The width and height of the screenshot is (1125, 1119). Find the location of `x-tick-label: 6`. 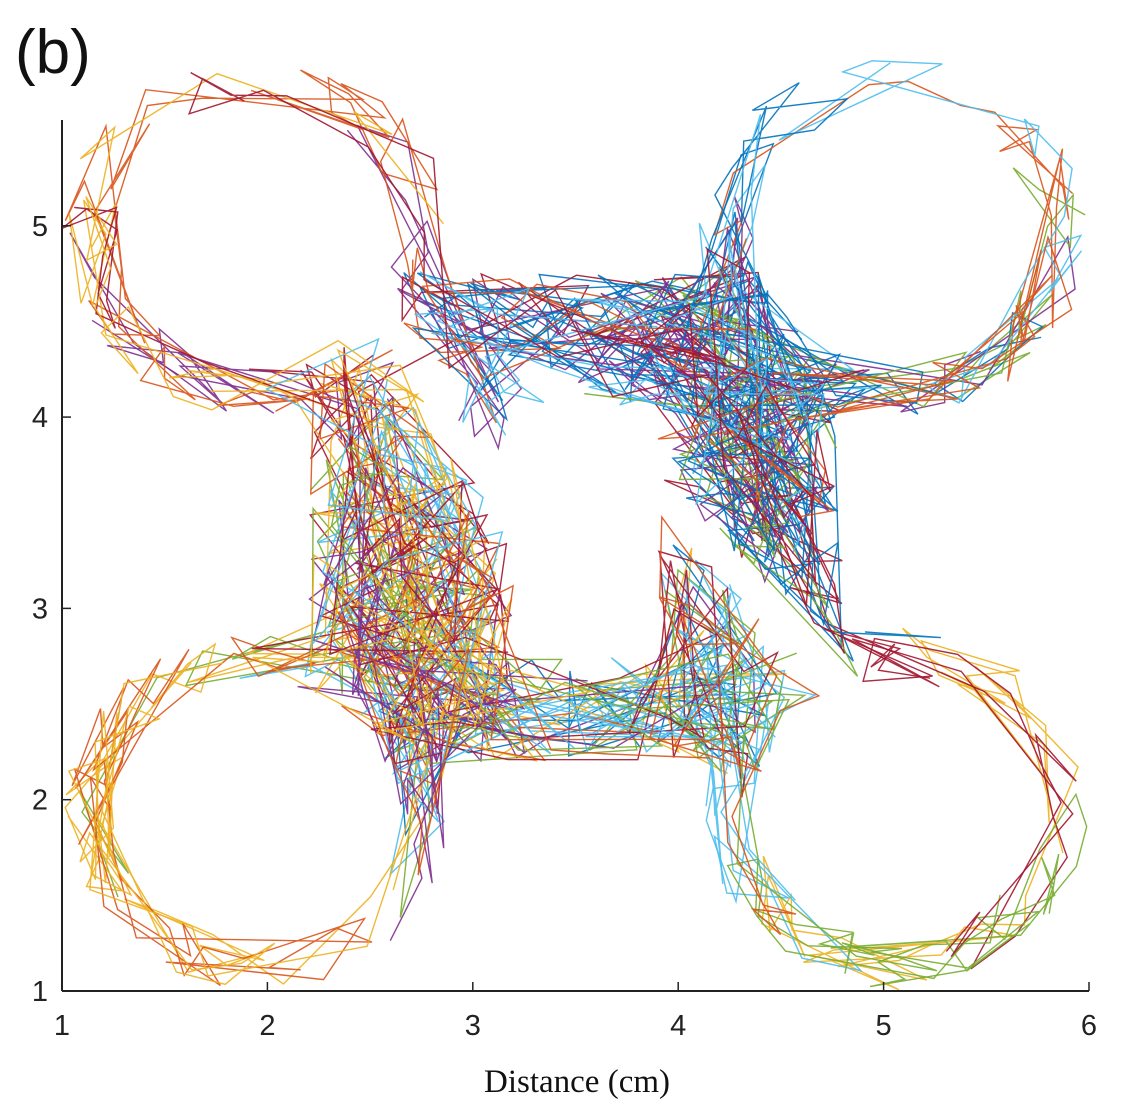

x-tick-label: 6 is located at coordinates (1089, 1026).